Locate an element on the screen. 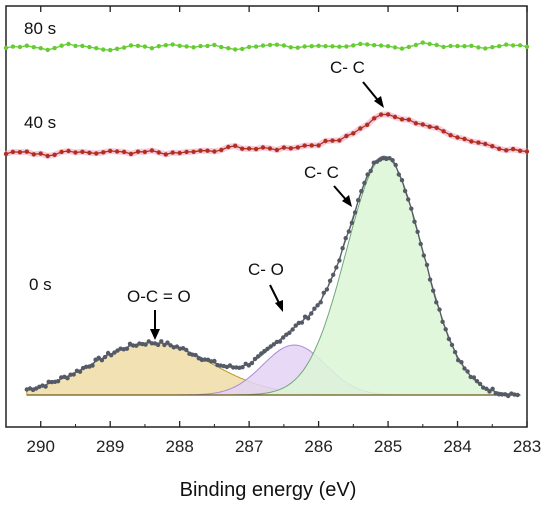  arrow-co is located at coordinates (275, 295).